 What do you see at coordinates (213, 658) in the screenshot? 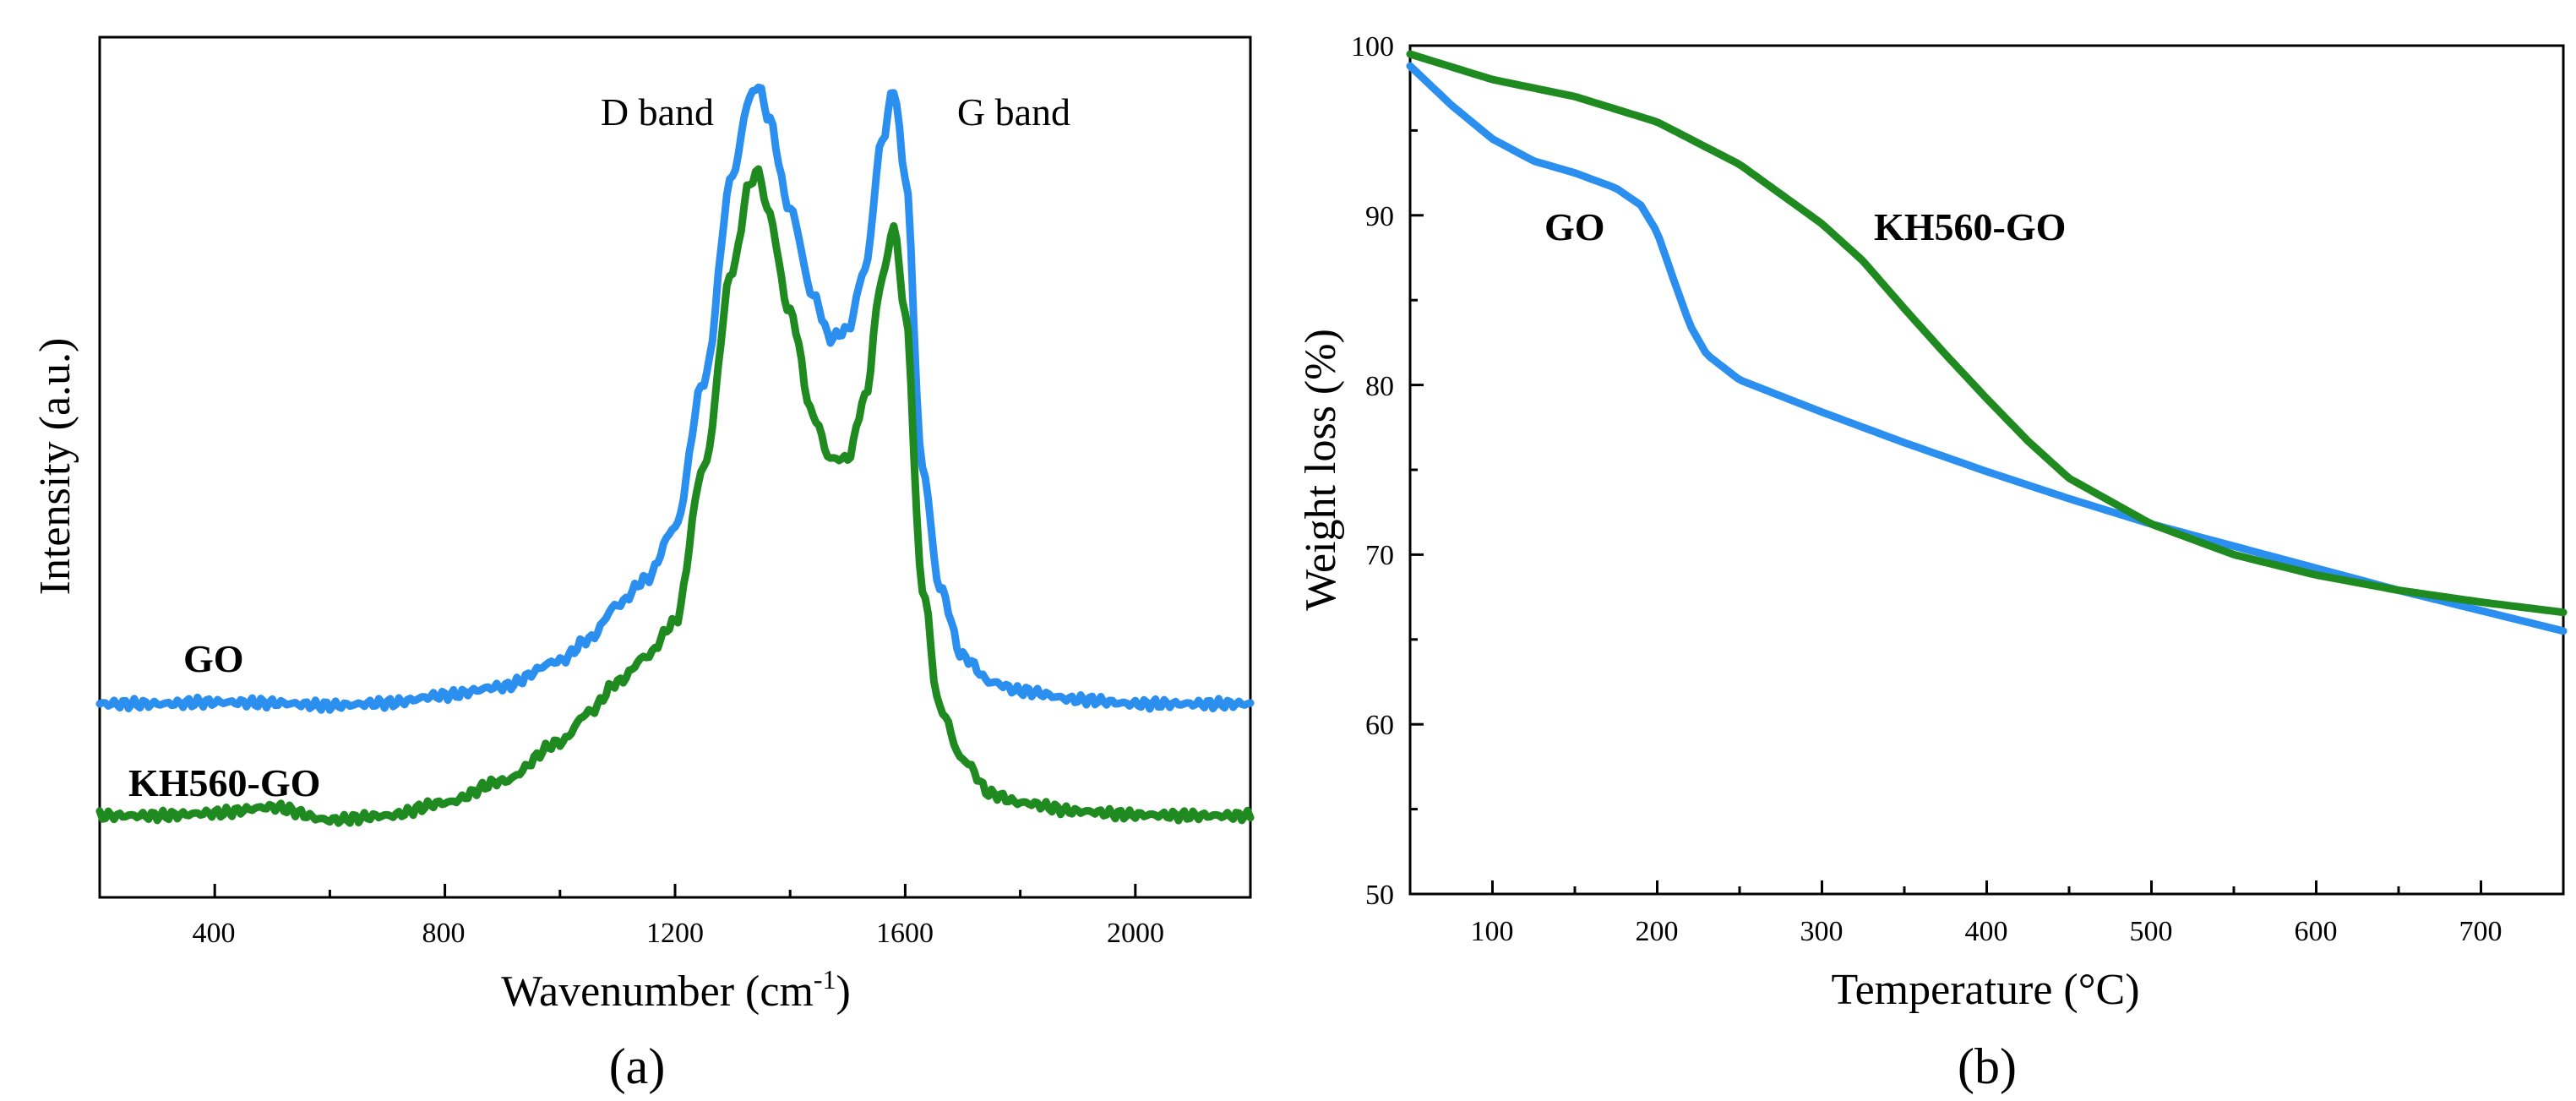
I see `go-series-label-a: GO` at bounding box center [213, 658].